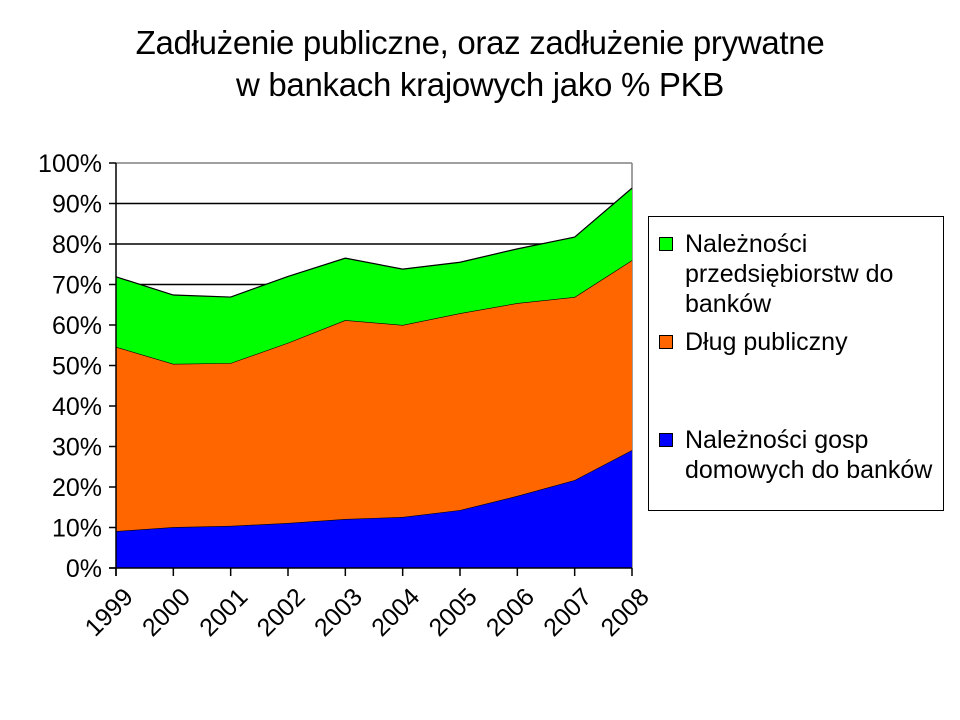 The height and width of the screenshot is (720, 960). I want to click on x-tick-label: 2005, so click(453, 612).